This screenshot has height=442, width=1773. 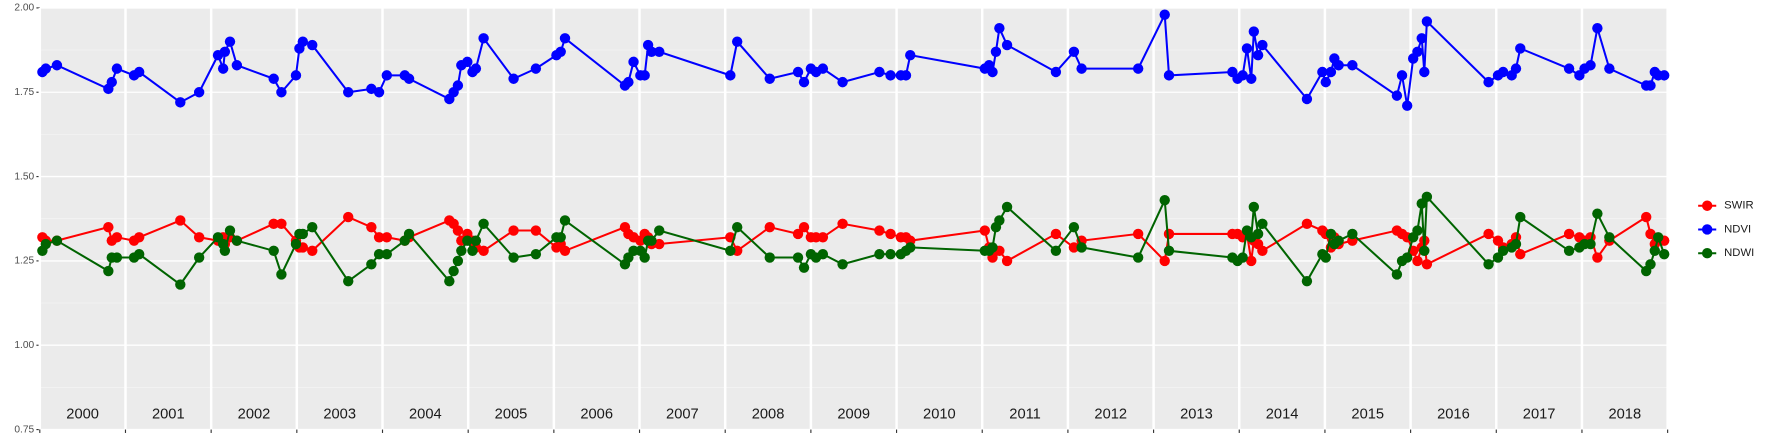 What do you see at coordinates (1110, 415) in the screenshot?
I see `year-label: 2012` at bounding box center [1110, 415].